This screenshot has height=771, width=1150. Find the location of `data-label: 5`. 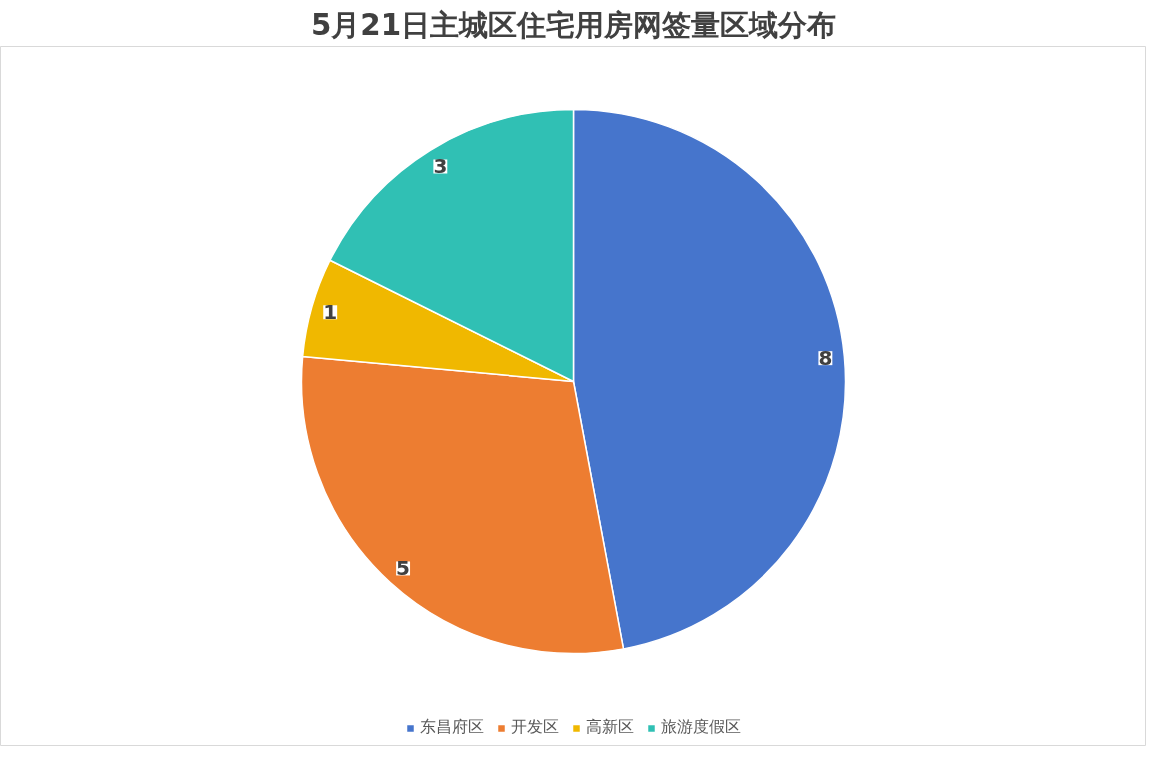

data-label: 5 is located at coordinates (403, 568).